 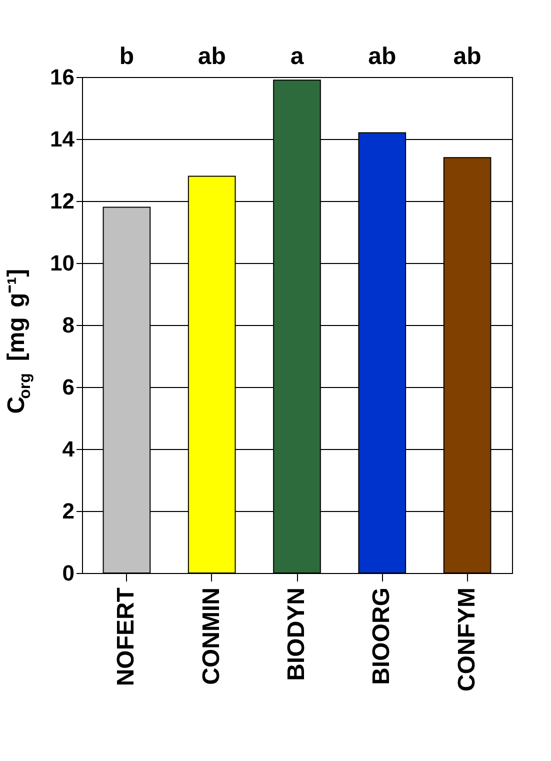 I want to click on text: a, so click(x=297, y=56).